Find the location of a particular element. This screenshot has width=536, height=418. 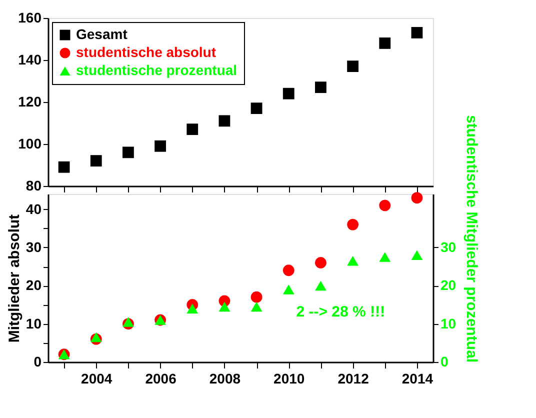

y-tick-label: 0 is located at coordinates (38, 362).